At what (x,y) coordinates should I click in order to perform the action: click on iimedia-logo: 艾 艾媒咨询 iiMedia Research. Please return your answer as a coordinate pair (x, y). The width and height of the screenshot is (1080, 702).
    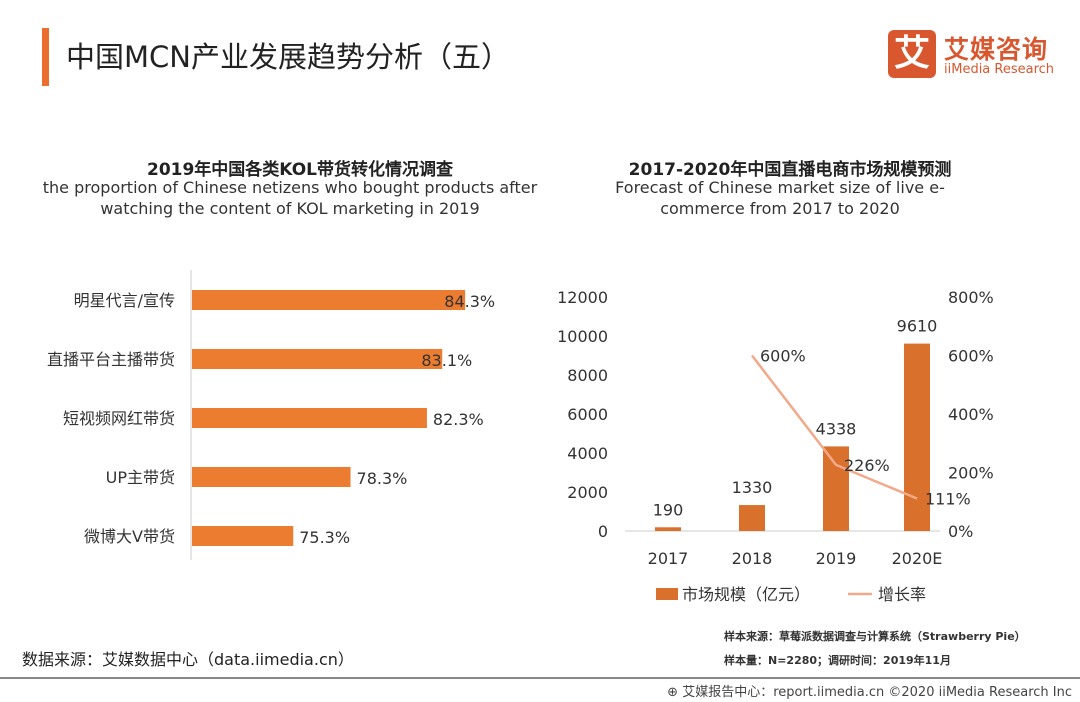
    Looking at the image, I should click on (983, 55).